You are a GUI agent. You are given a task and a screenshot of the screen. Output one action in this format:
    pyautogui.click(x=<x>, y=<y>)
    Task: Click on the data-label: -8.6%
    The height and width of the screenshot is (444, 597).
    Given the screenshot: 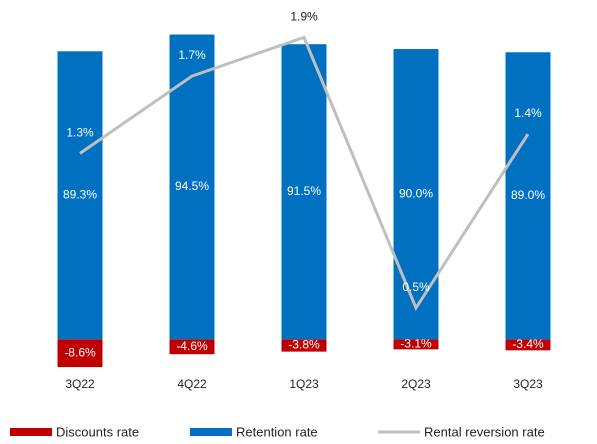 What is the action you would take?
    pyautogui.click(x=80, y=352)
    